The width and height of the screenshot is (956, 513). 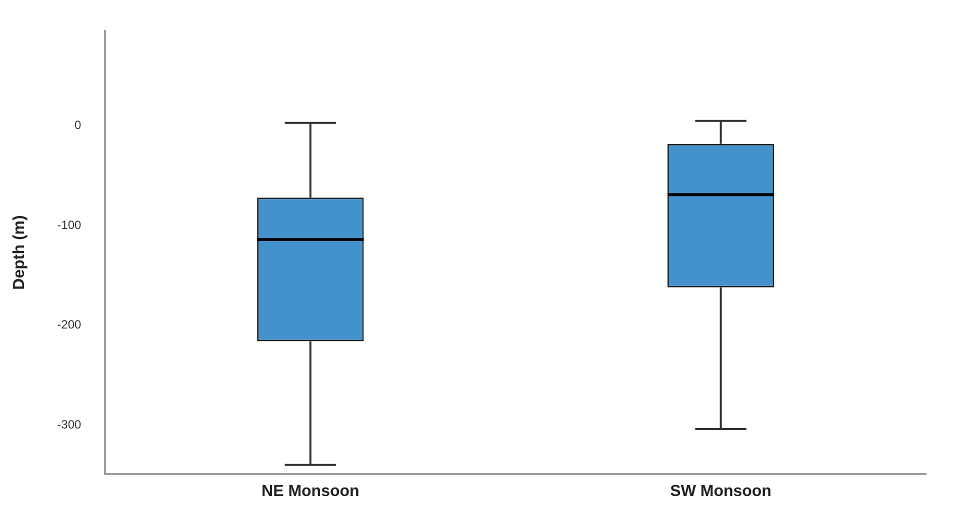 What do you see at coordinates (69, 424) in the screenshot?
I see `y-tick-label: -300` at bounding box center [69, 424].